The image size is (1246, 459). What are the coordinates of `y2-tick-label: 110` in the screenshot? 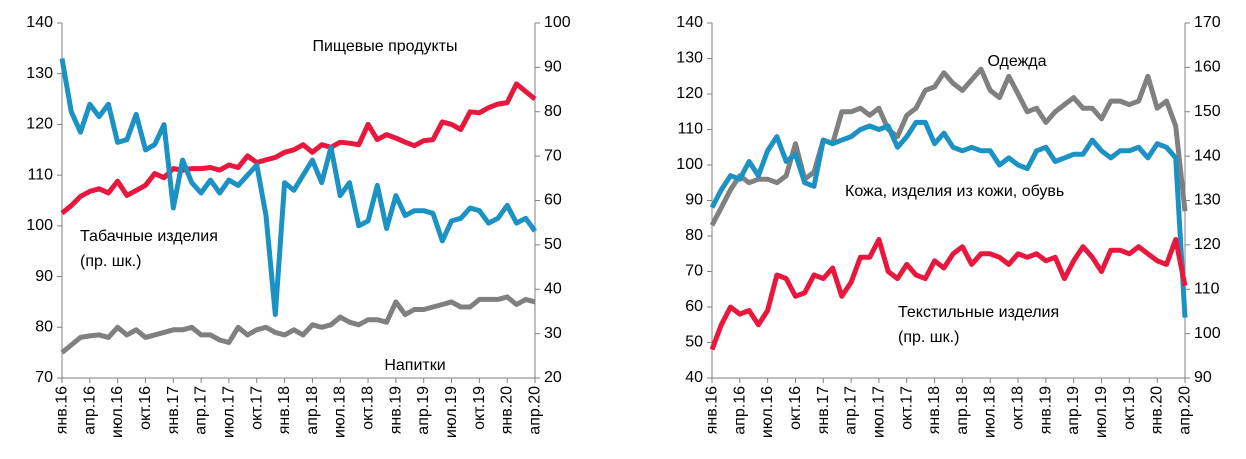 It's located at (1207, 288).